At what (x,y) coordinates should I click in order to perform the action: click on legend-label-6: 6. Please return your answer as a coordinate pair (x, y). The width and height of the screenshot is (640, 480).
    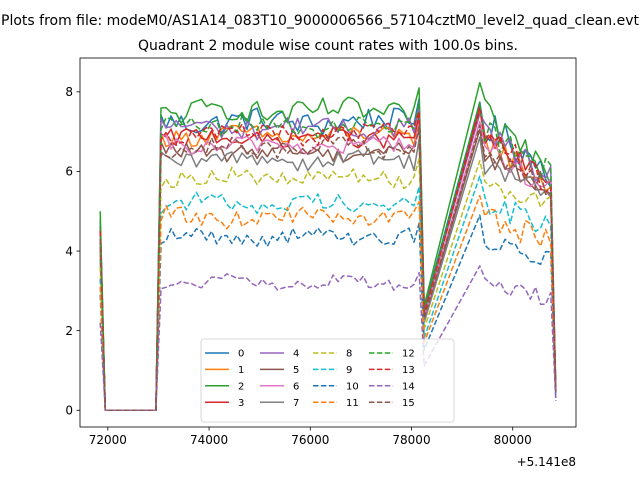
    Looking at the image, I should click on (296, 386).